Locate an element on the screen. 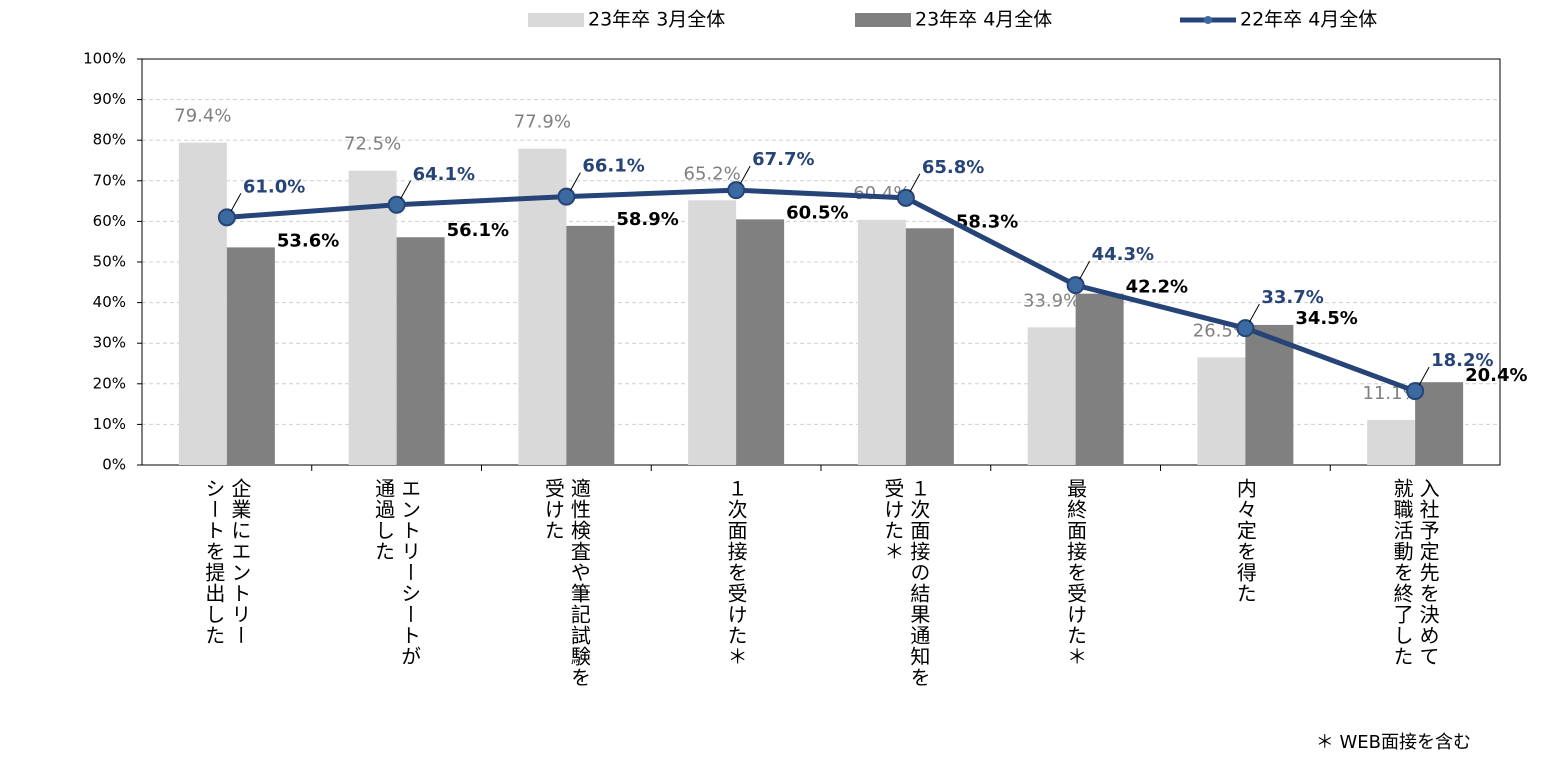 The width and height of the screenshot is (1566, 769). data-label: 64.1% is located at coordinates (444, 174).